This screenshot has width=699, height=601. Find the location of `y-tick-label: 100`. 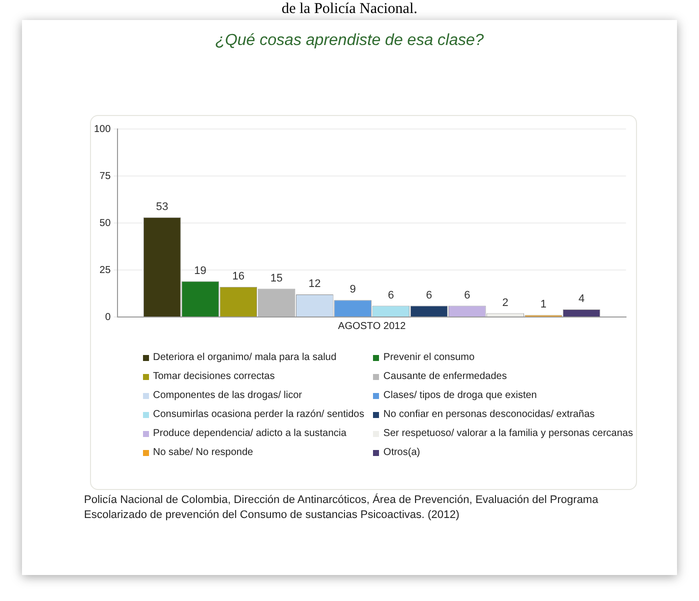

y-tick-label: 100 is located at coordinates (103, 129).